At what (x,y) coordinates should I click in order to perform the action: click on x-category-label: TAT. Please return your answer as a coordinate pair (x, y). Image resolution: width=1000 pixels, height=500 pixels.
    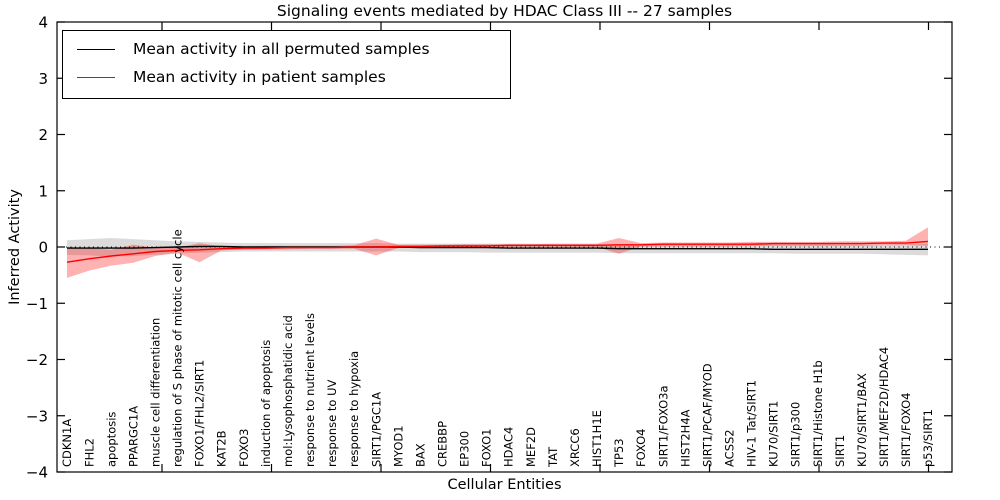
    Looking at the image, I should click on (553, 457).